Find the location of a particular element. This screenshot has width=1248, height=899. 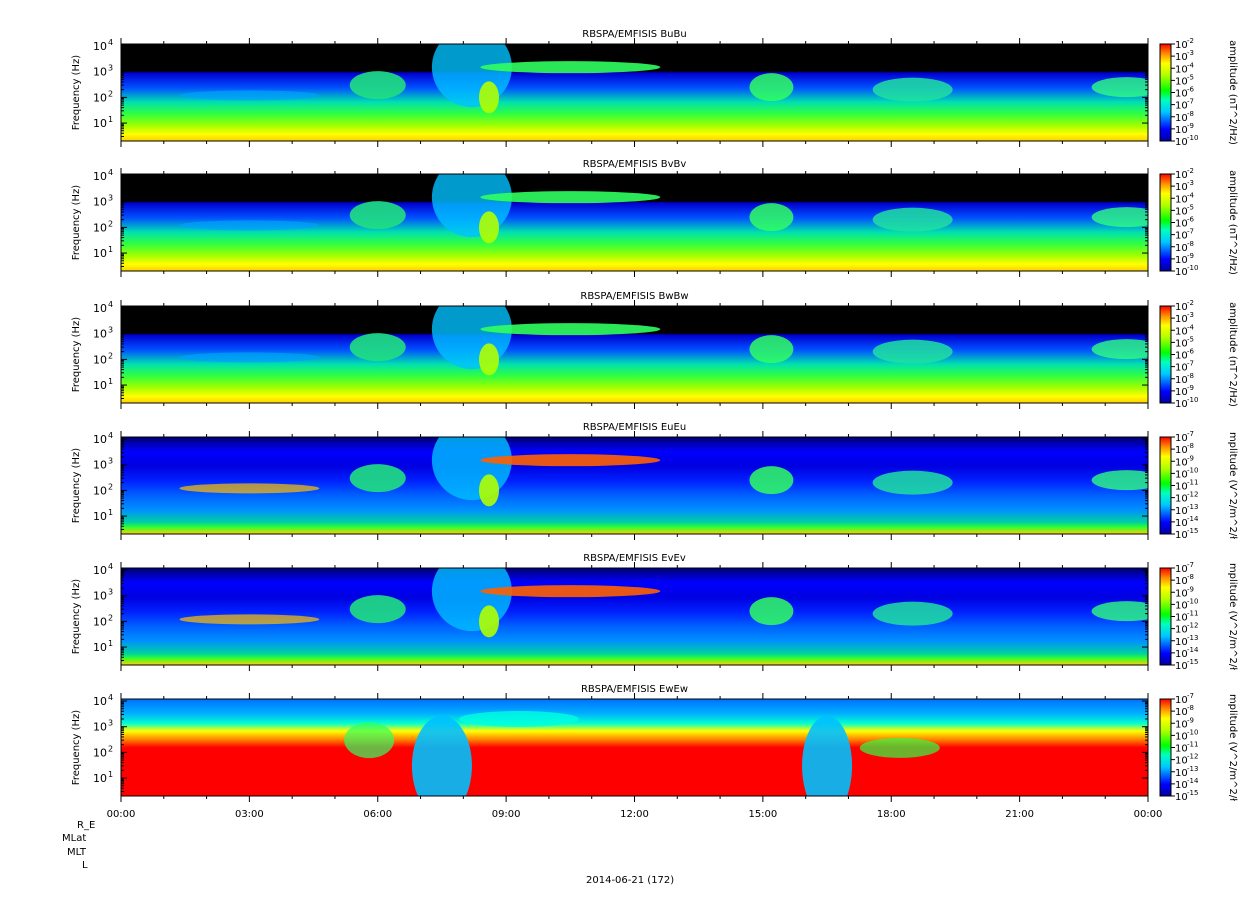

orbit-label-mlat: MLat is located at coordinates (74, 838).